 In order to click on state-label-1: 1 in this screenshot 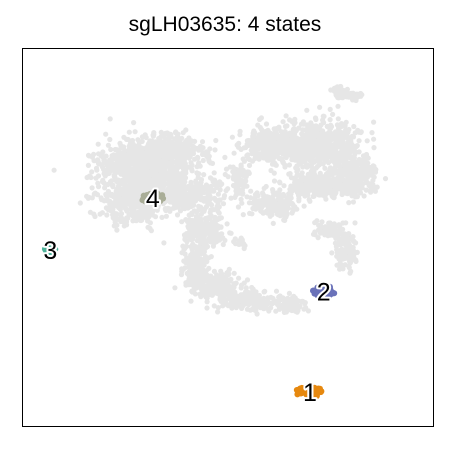, I will do `click(310, 393)`.